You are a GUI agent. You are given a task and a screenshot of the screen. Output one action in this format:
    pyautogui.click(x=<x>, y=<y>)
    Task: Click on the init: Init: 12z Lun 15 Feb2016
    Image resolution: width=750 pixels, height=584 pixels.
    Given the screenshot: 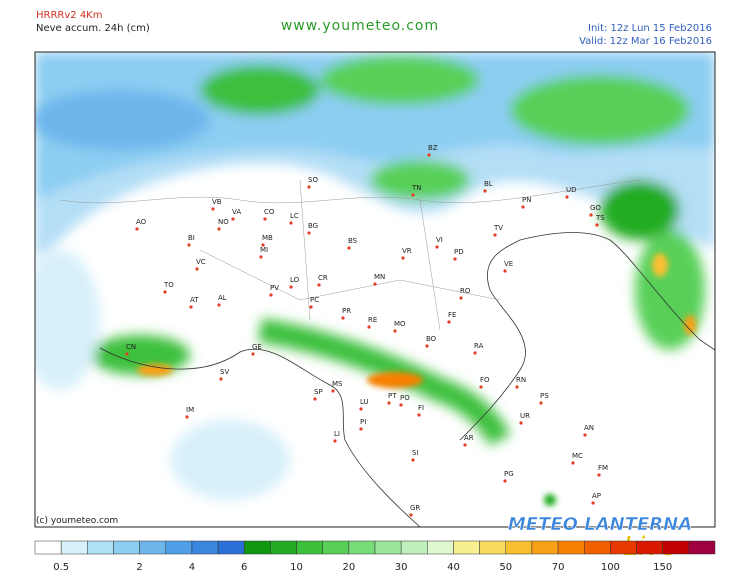 What is the action you would take?
    pyautogui.click(x=650, y=28)
    